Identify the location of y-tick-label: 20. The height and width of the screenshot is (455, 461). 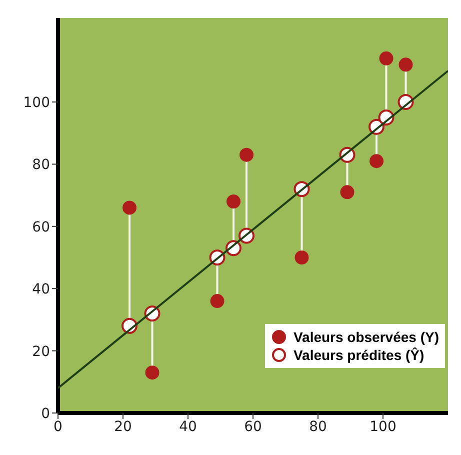
(41, 352).